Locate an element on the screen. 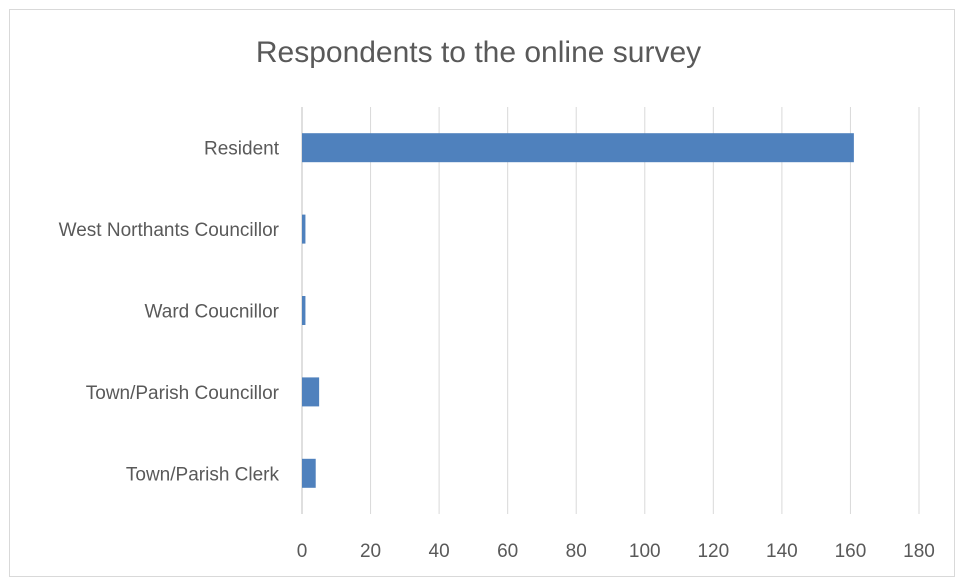  x-tick-label-0: 0 is located at coordinates (302, 551).